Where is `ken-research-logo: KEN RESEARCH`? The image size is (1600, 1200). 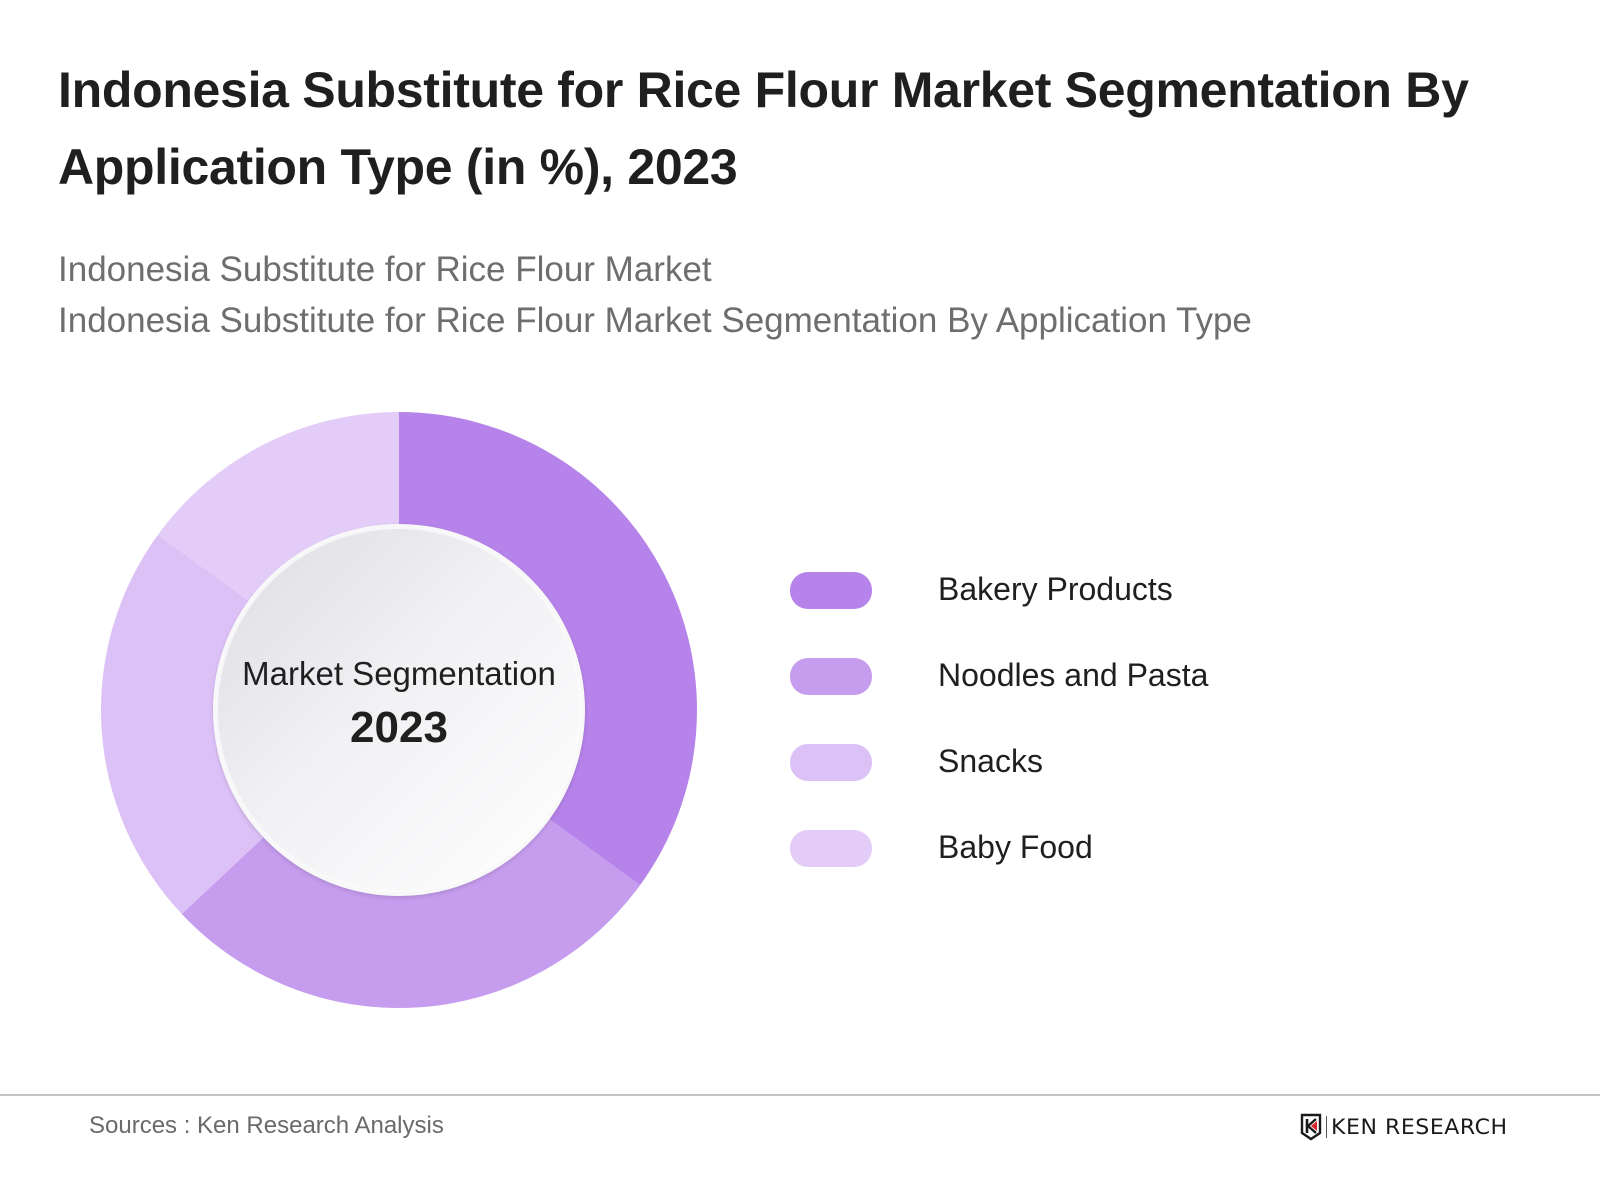
ken-research-logo: KEN RESEARCH is located at coordinates (1403, 1127).